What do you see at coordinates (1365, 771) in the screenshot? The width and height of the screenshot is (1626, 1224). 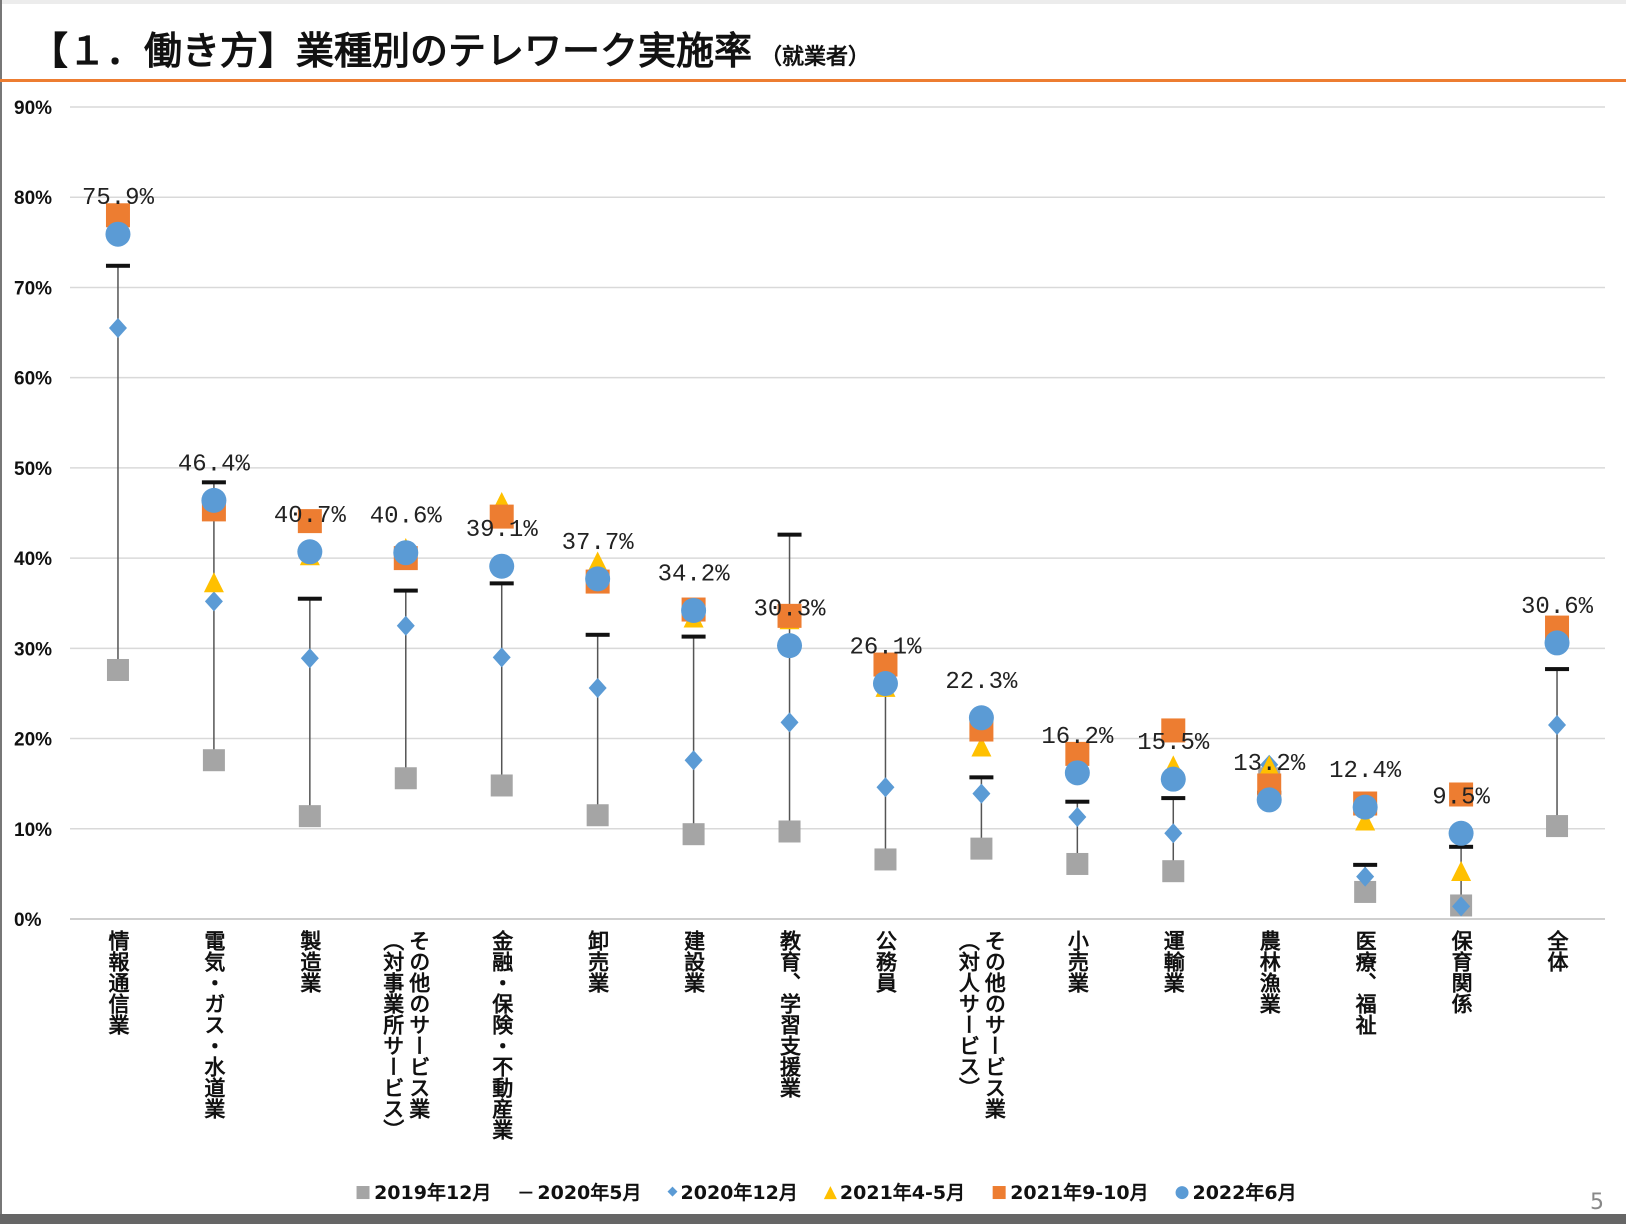 I see `data-label: 12.4%` at bounding box center [1365, 771].